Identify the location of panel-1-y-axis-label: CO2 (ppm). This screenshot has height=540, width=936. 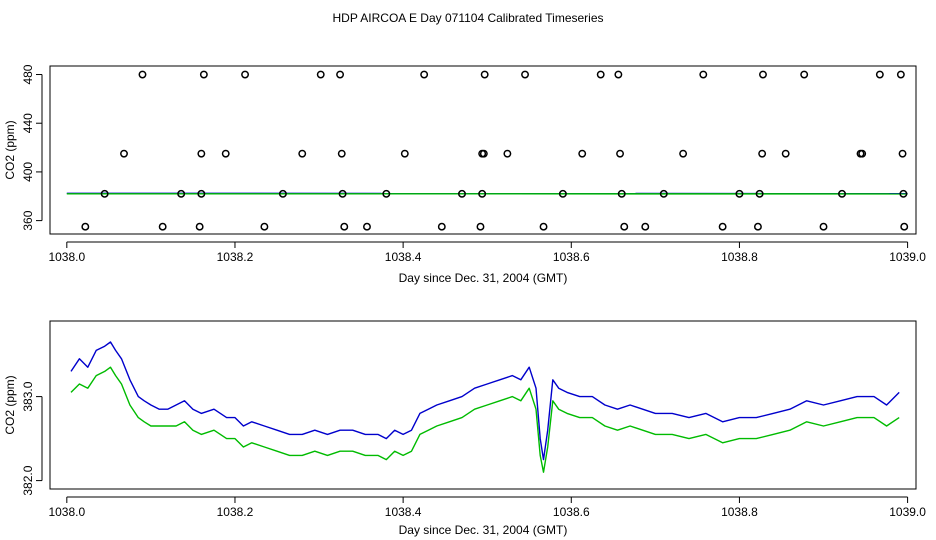
(10, 149).